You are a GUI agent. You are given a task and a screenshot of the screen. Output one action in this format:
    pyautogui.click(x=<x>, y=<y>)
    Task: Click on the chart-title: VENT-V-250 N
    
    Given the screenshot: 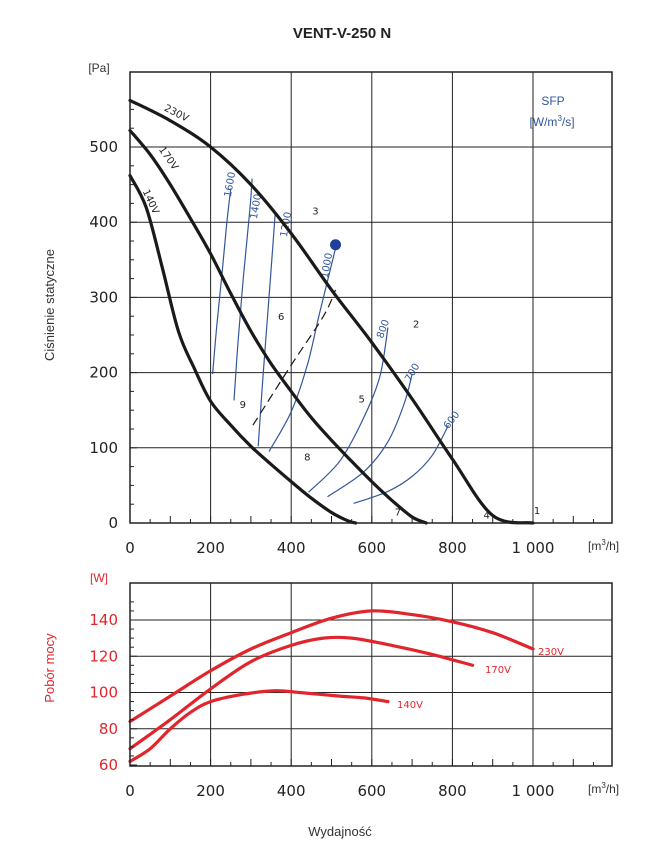 What is the action you would take?
    pyautogui.click(x=342, y=33)
    